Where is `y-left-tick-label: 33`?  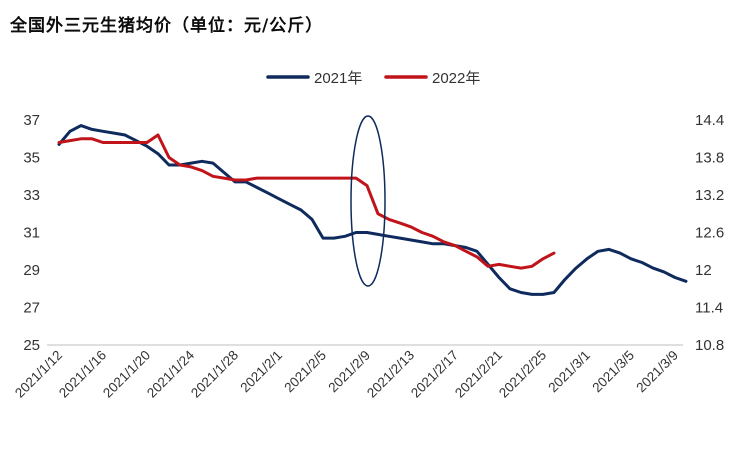
y-left-tick-label: 33 is located at coordinates (31, 195).